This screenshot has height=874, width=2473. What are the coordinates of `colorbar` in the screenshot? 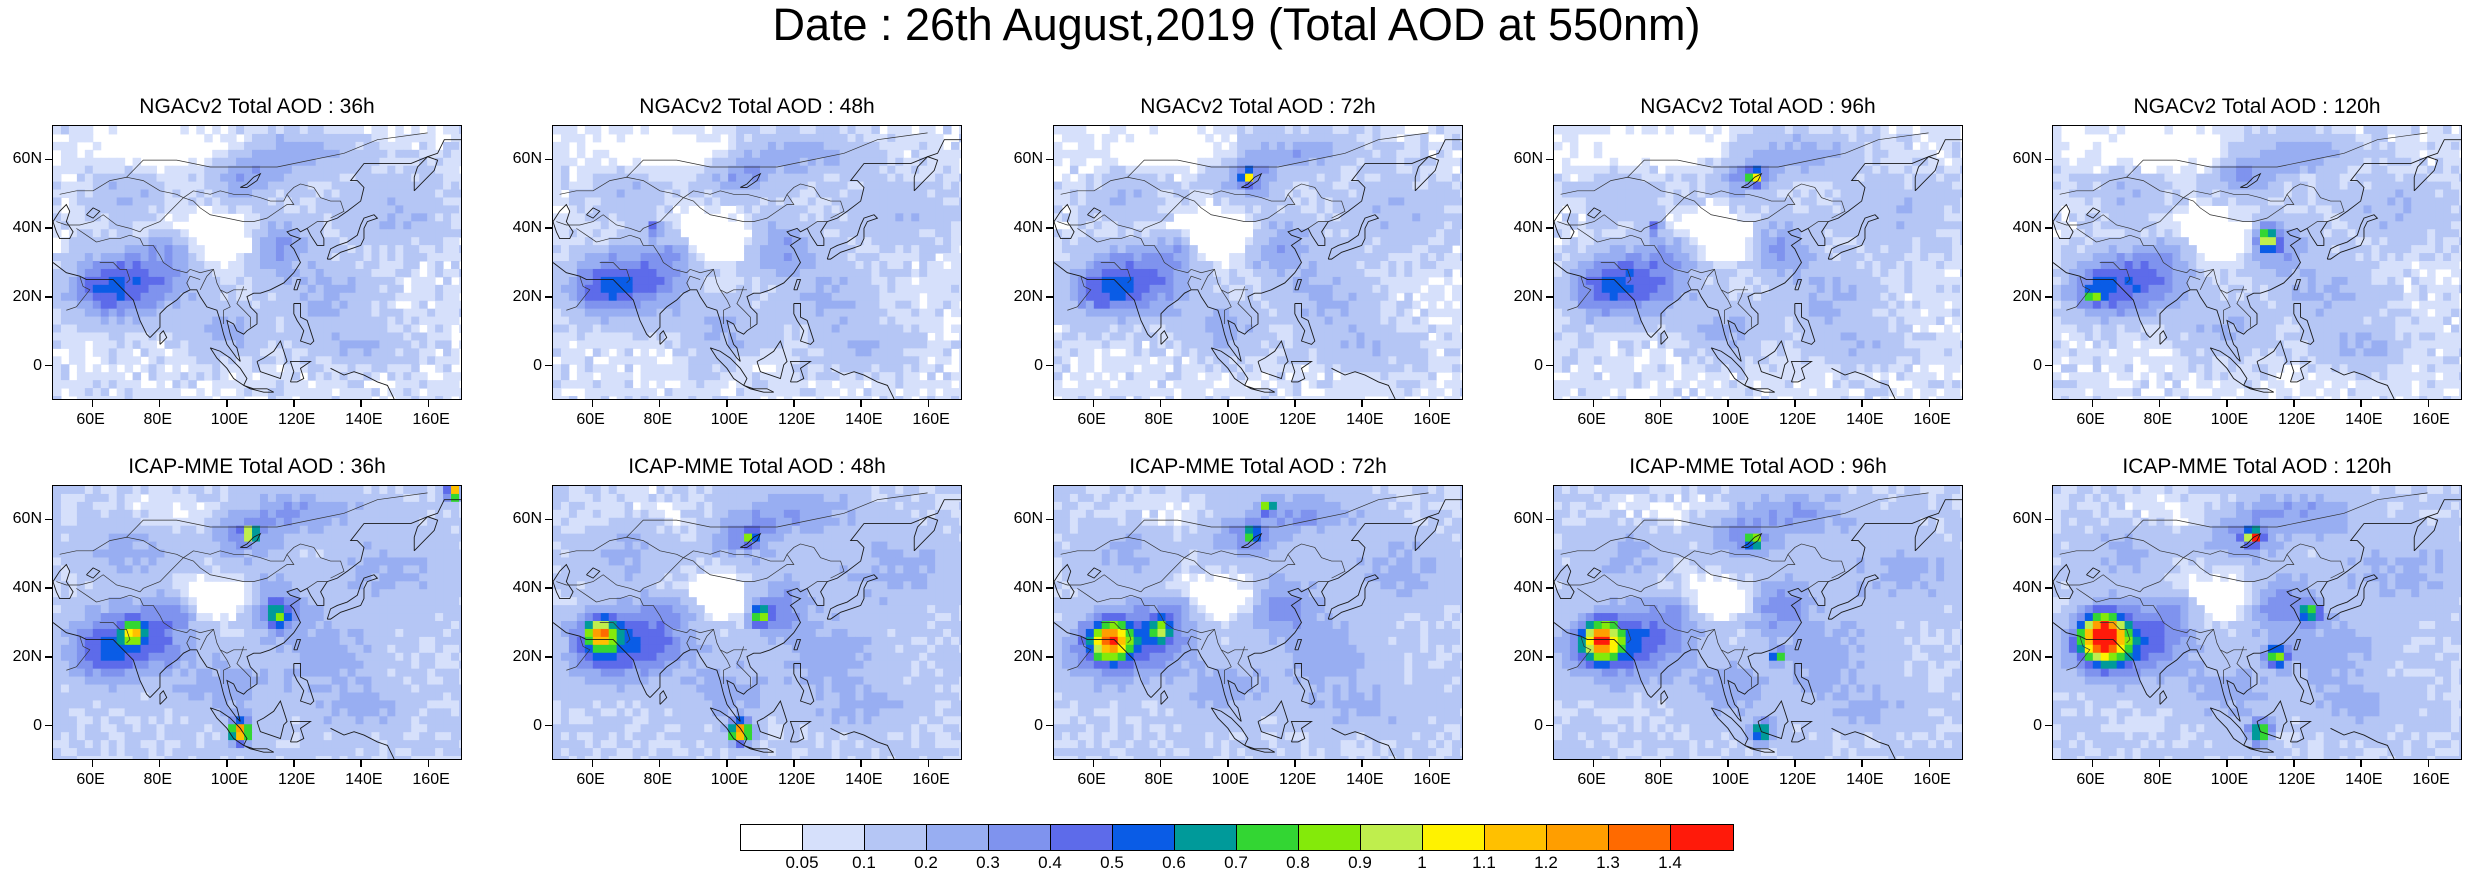 It's located at (1237, 837).